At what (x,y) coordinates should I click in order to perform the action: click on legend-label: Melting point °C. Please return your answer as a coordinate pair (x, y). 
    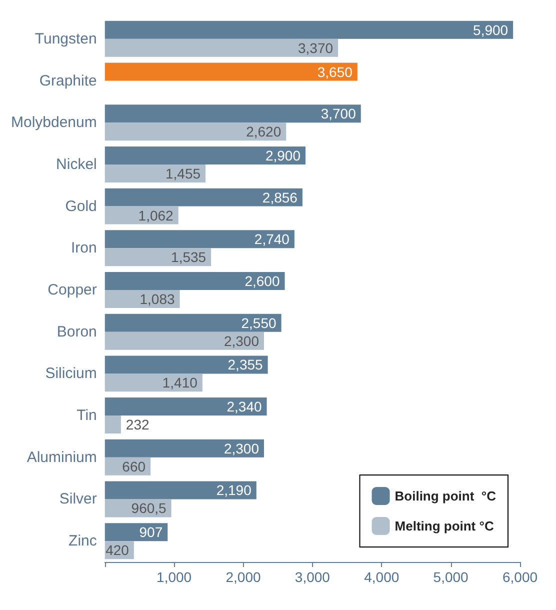
    Looking at the image, I should click on (444, 526).